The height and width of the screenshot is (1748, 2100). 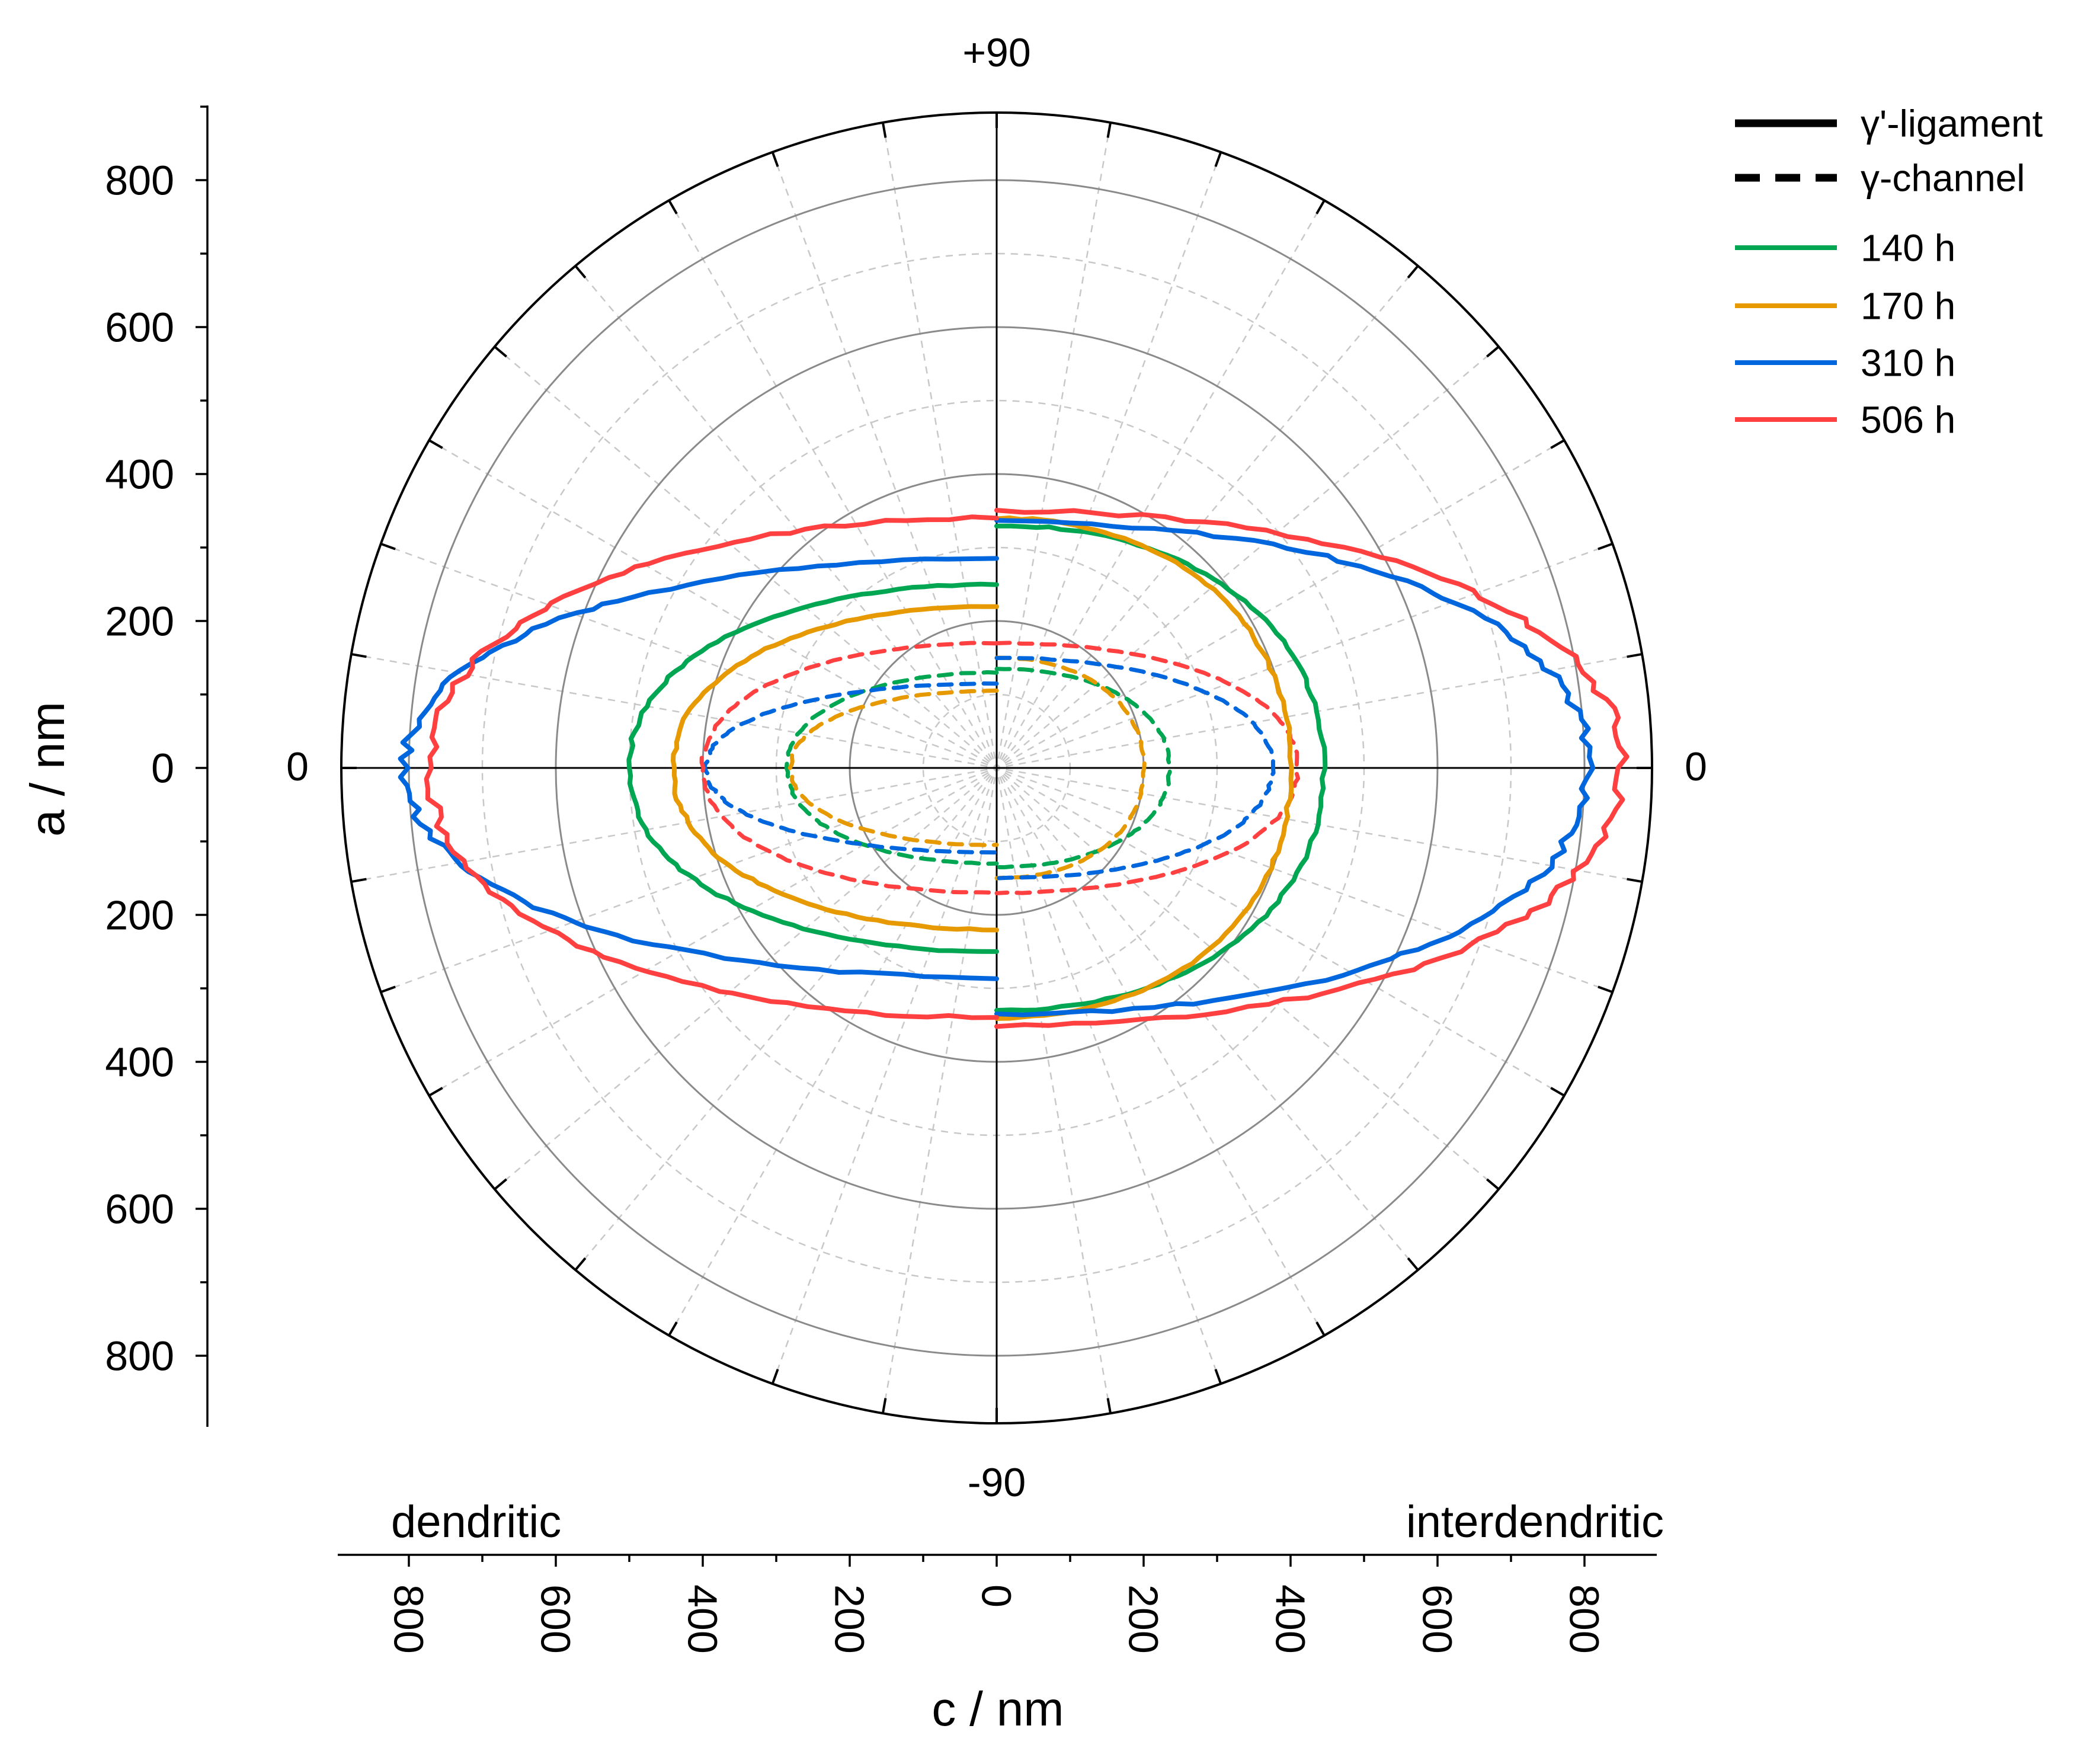 I want to click on legend-label-140h: 140 h, so click(x=1908, y=247).